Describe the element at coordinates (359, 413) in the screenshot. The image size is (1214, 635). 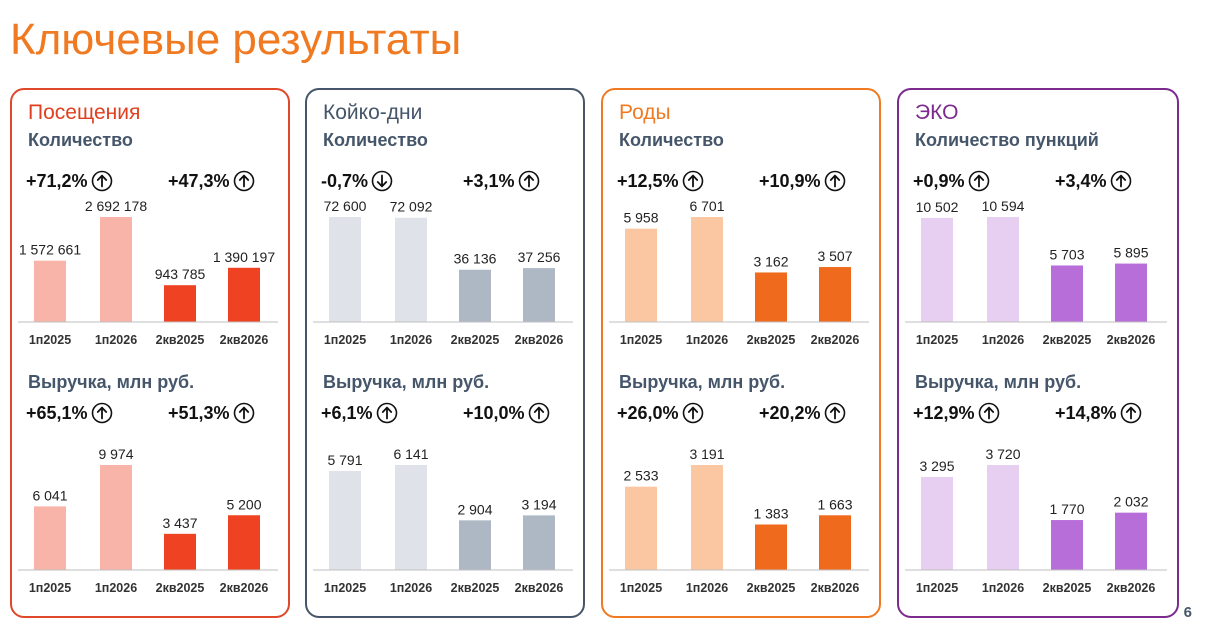
I see `growth-indicator: +6,1%` at that location.